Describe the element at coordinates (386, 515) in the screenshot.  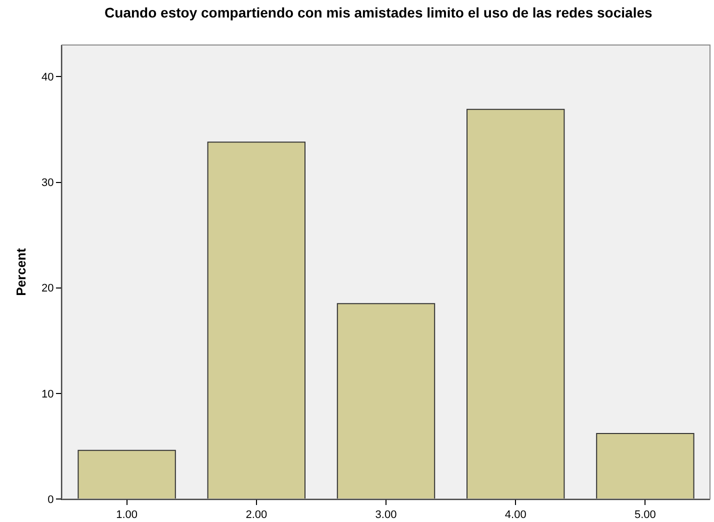
I see `x-tick-label: 3.00` at that location.